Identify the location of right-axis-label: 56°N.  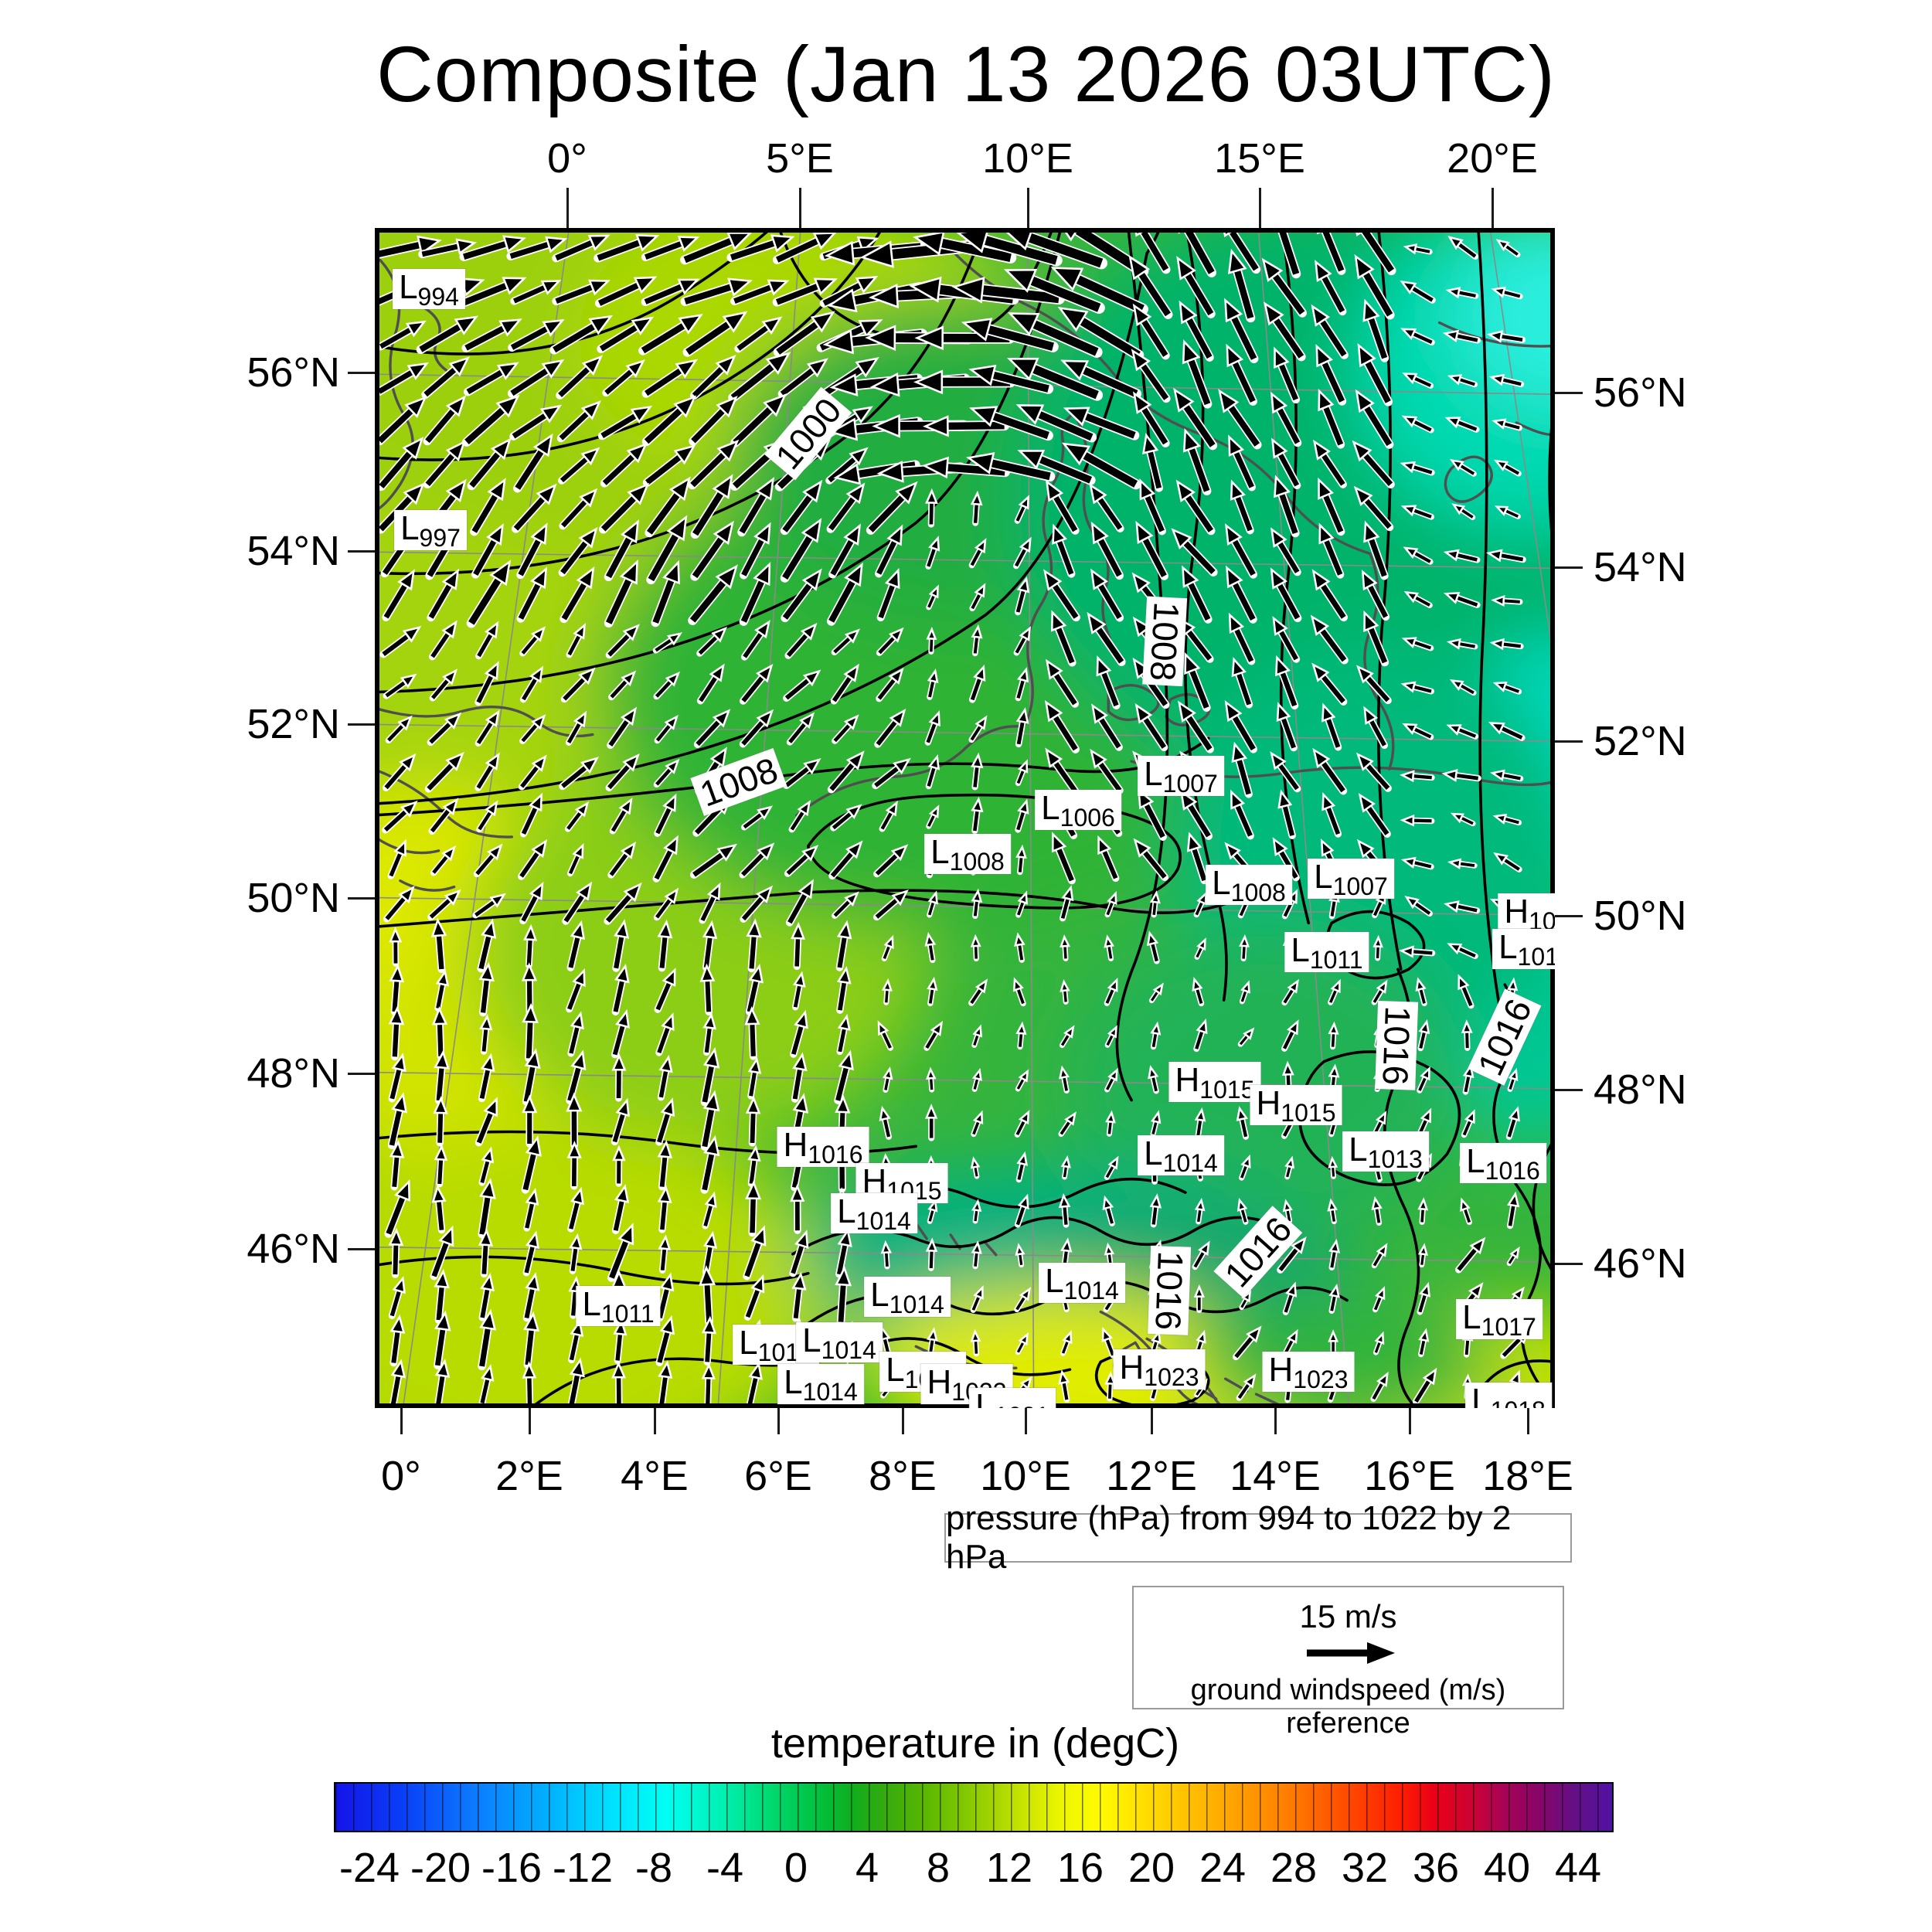
(1641, 392).